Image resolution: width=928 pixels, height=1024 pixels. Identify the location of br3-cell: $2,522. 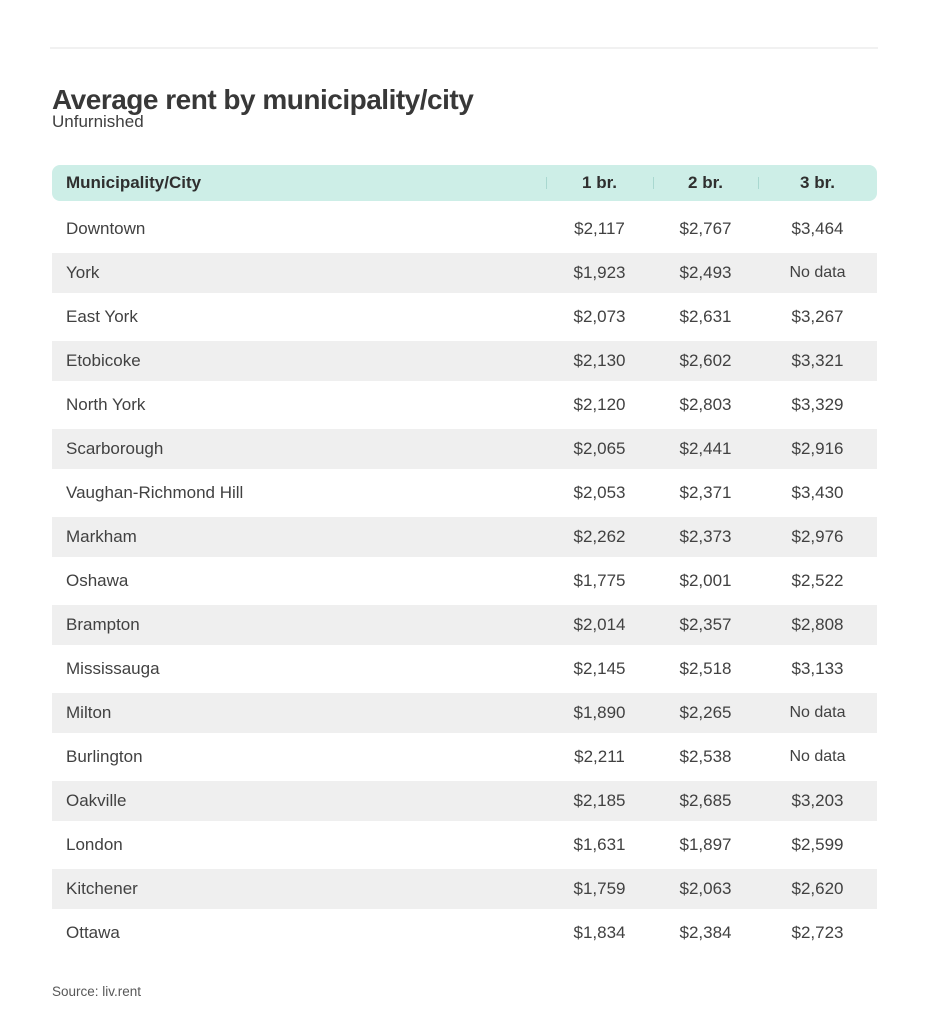
(817, 580).